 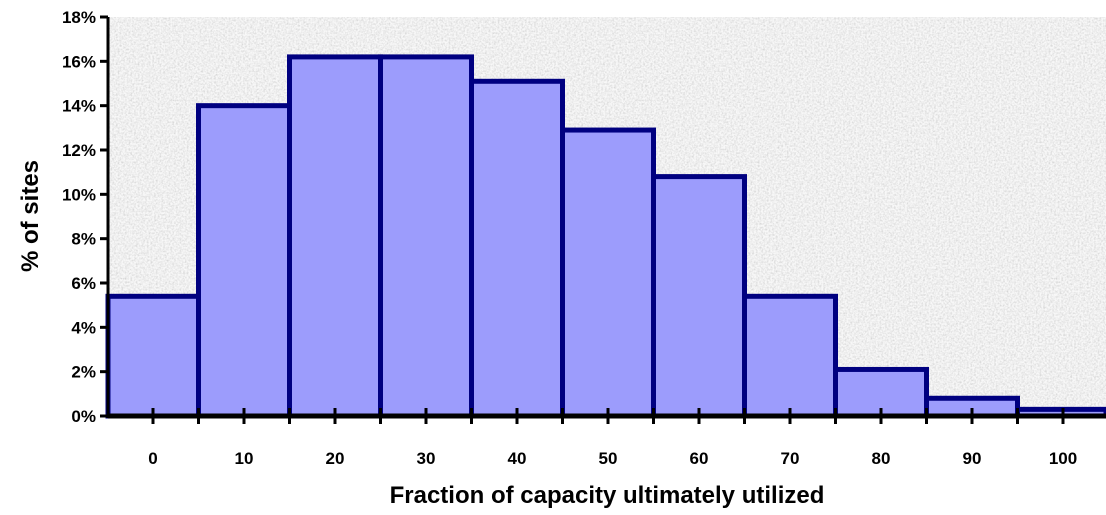 What do you see at coordinates (335, 458) in the screenshot?
I see `x-tick-label-20: 20` at bounding box center [335, 458].